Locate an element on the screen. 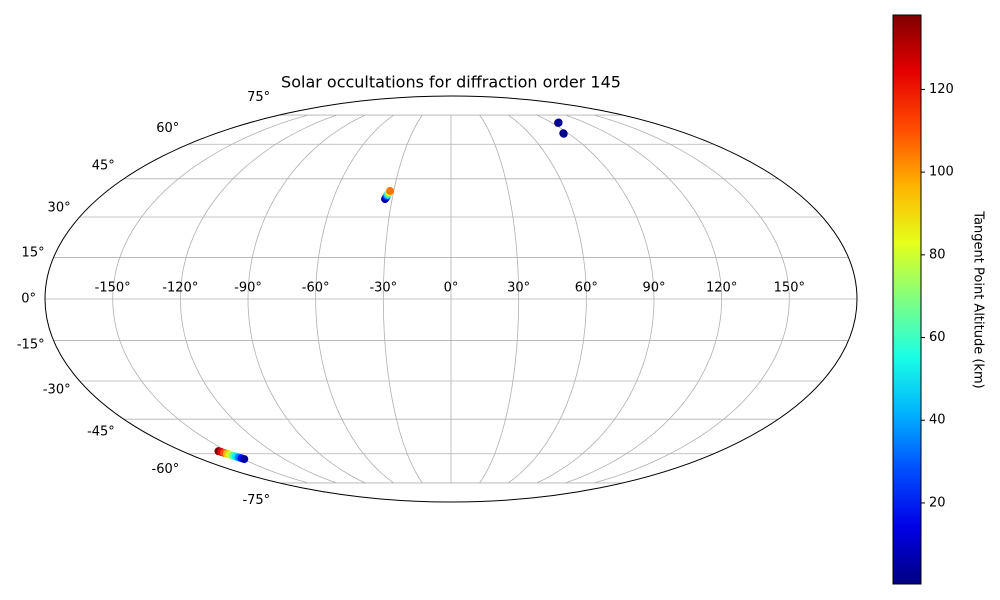 The width and height of the screenshot is (1000, 600). y-tick-label: 0° is located at coordinates (28, 299).